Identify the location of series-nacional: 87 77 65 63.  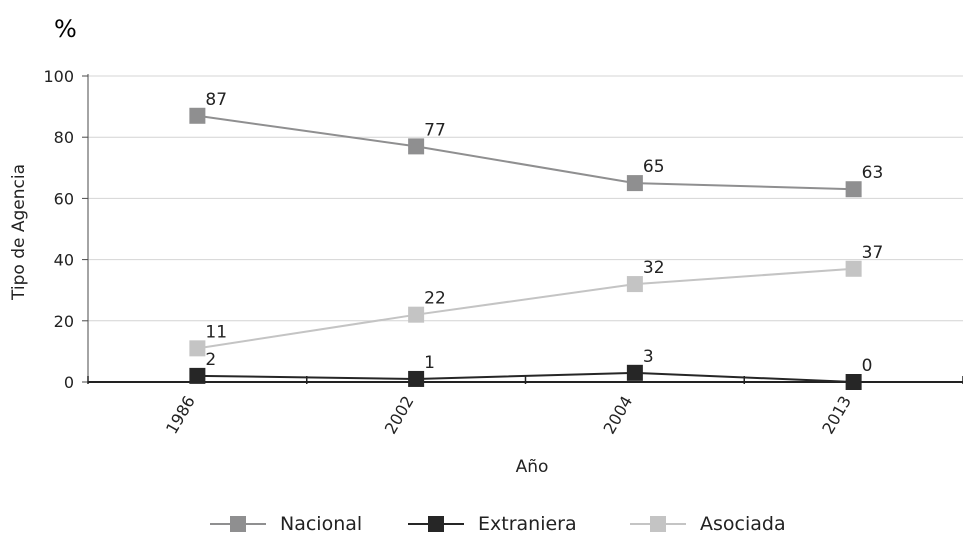
(536, 144).